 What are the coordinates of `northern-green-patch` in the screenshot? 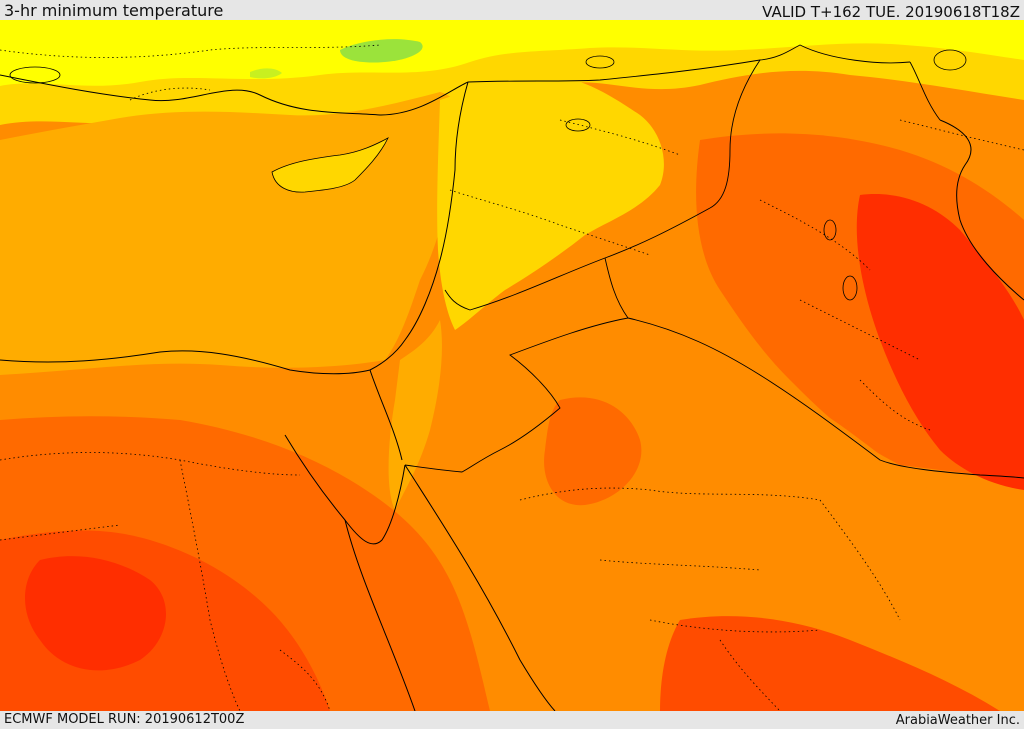 It's located at (381, 51).